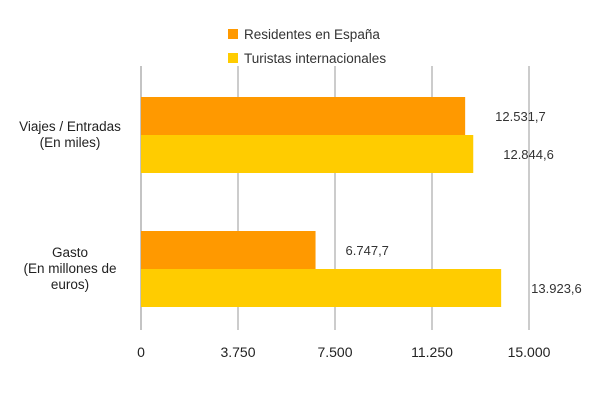 The height and width of the screenshot is (405, 590). I want to click on category-label: Gasto (En millones de euros), so click(70, 268).